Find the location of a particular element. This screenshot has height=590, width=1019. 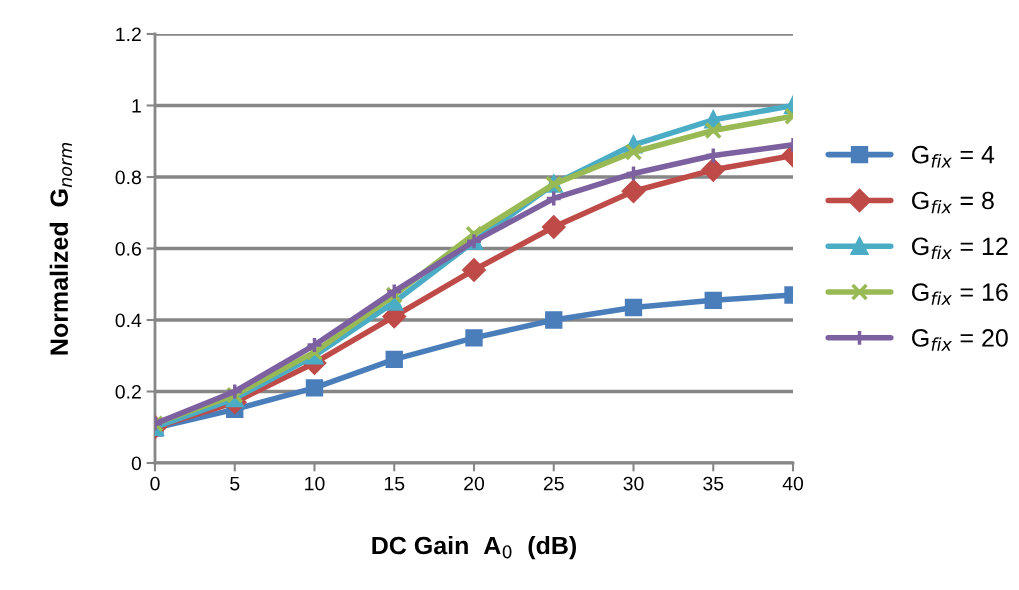

legend-label: G$_{fix}$ = 4 is located at coordinates (953, 156).